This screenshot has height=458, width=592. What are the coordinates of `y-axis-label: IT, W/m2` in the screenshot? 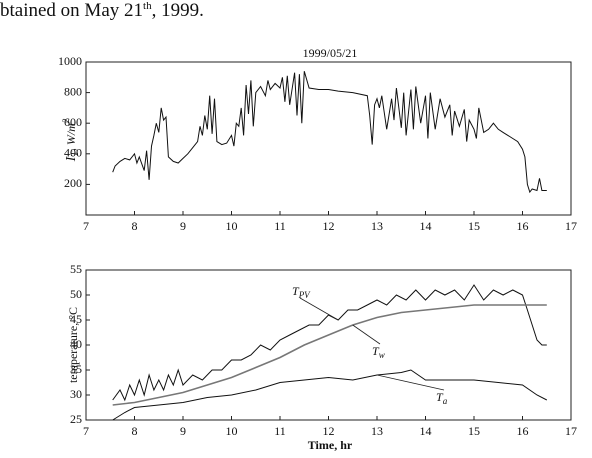 It's located at (71, 140).